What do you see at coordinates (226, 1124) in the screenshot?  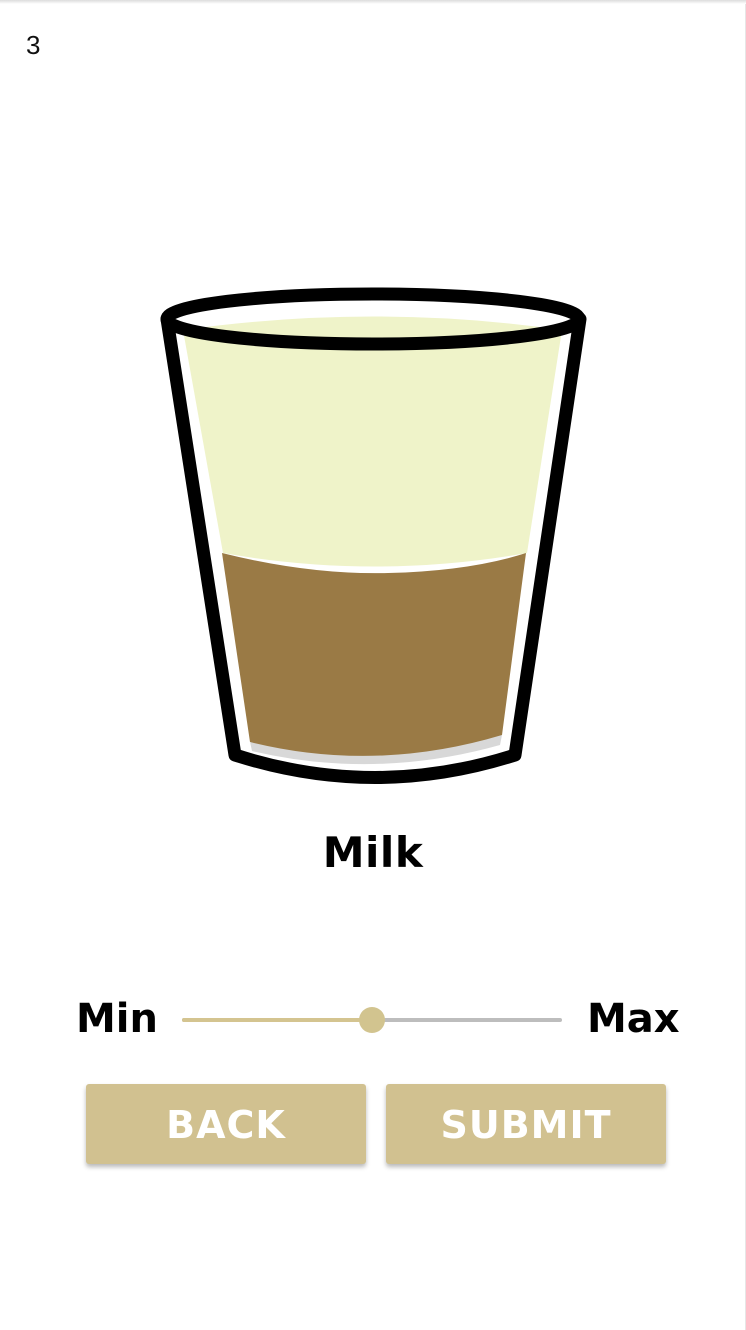 I see `back-button: BACK` at bounding box center [226, 1124].